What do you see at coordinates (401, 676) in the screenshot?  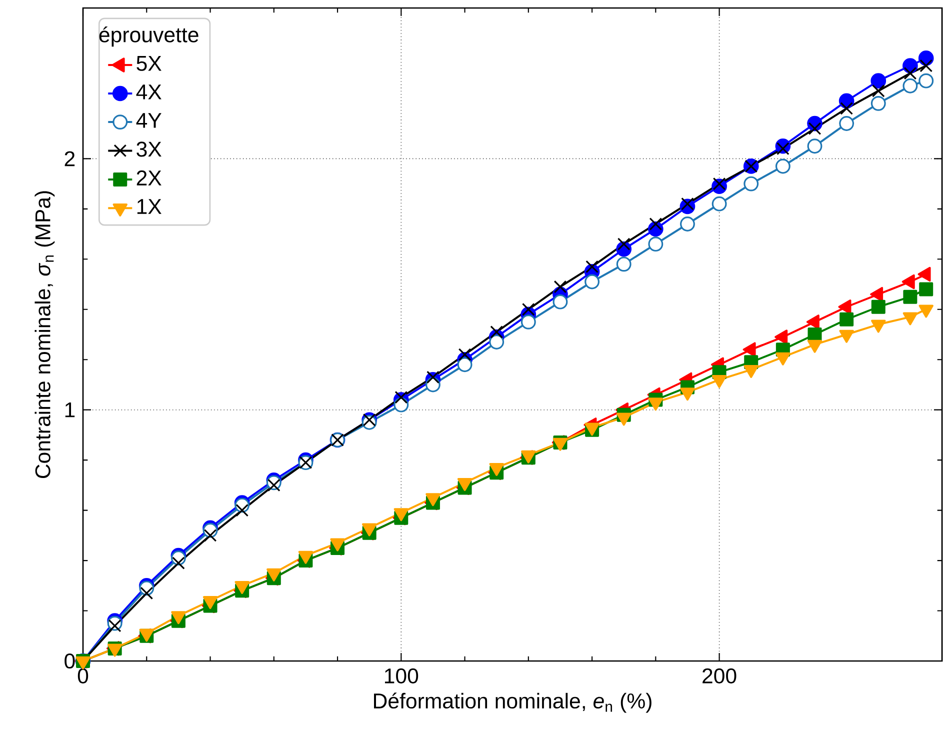 I see `x-tick-label: 100` at bounding box center [401, 676].